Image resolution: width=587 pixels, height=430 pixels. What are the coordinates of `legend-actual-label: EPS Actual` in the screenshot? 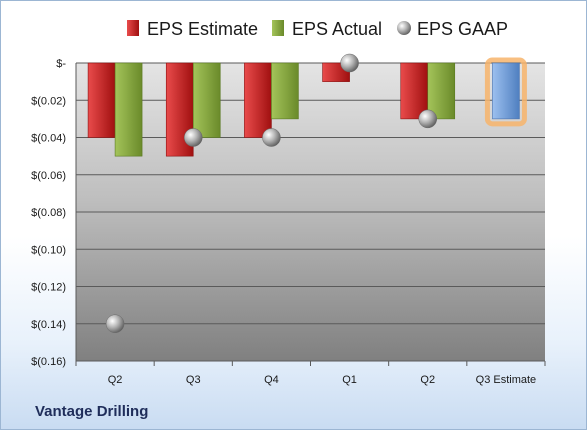 It's located at (337, 29).